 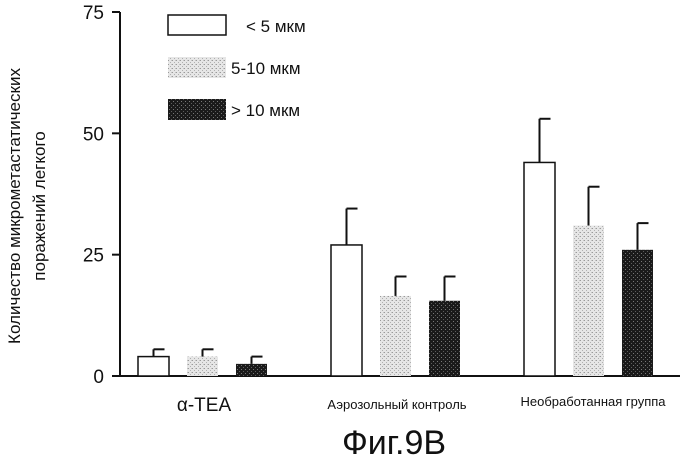 What do you see at coordinates (204, 405) in the screenshot?
I see `category-label-alpha-tea: α-TEA` at bounding box center [204, 405].